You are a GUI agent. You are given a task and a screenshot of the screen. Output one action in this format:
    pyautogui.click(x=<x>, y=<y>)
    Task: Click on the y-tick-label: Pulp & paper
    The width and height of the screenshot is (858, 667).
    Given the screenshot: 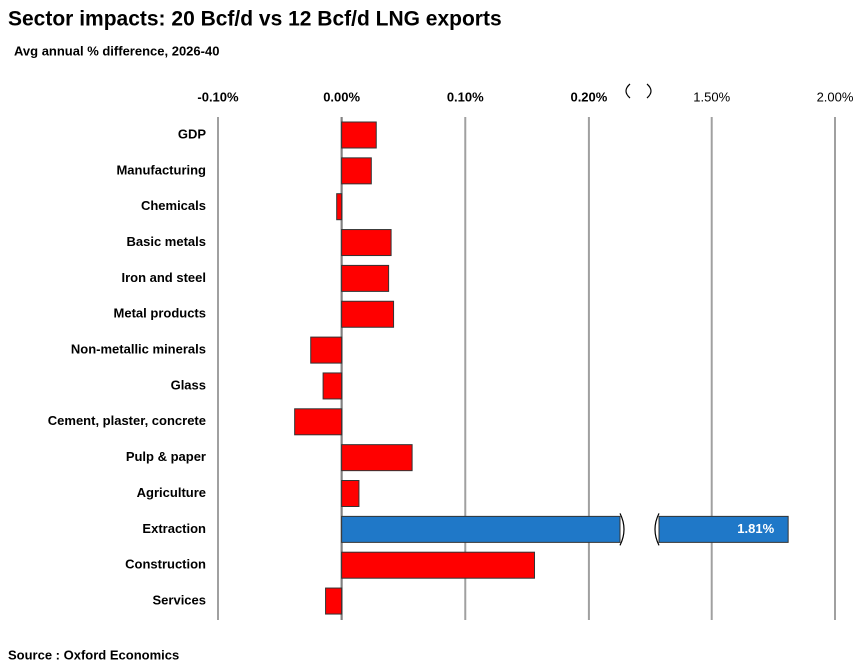 What is the action you would take?
    pyautogui.click(x=166, y=456)
    